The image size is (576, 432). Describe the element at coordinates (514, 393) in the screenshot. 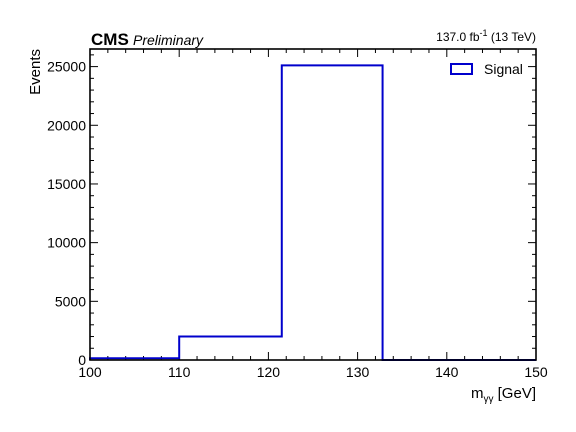

I see `x-axis-title-unit: [GeV]` at that location.